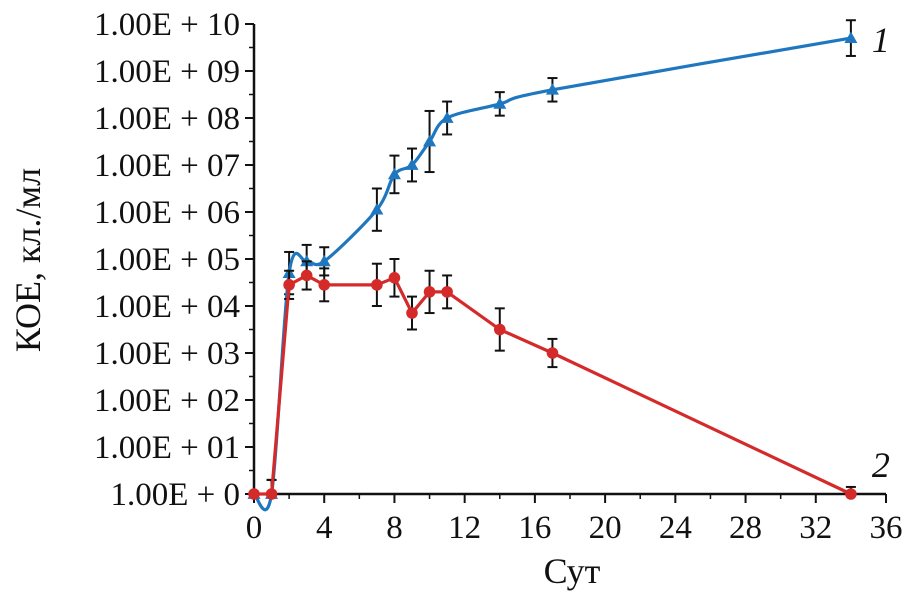  What do you see at coordinates (167, 119) in the screenshot?
I see `y-tick-label: 1.00E + 08` at bounding box center [167, 119].